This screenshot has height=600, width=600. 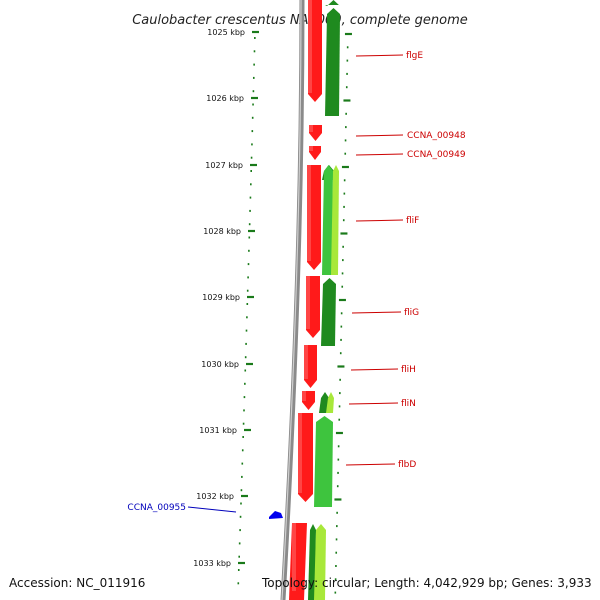 What do you see at coordinates (408, 404) in the screenshot?
I see `gene-label: fliN` at bounding box center [408, 404].